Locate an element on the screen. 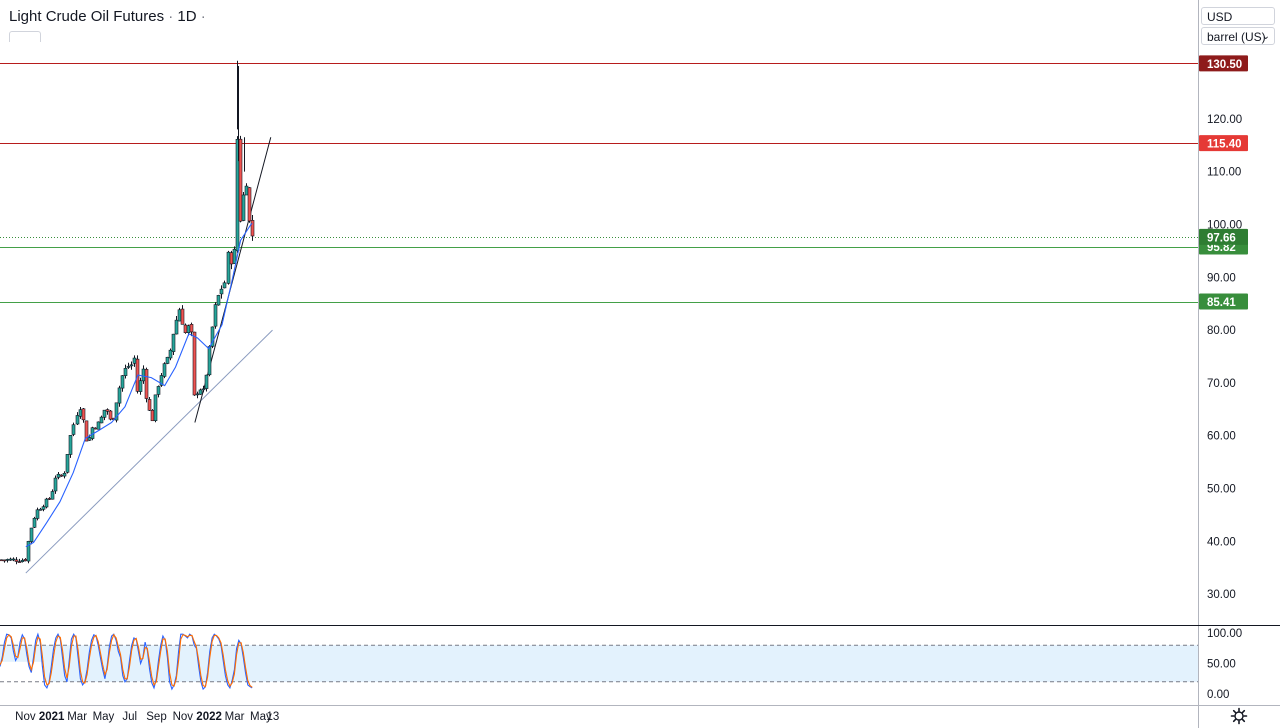 The image size is (1280, 728). price-tick-label: 50.00 is located at coordinates (1221, 490).